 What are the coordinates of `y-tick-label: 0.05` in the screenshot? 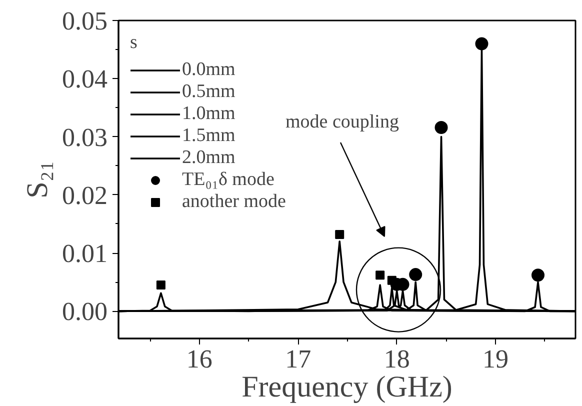 It's located at (85, 21).